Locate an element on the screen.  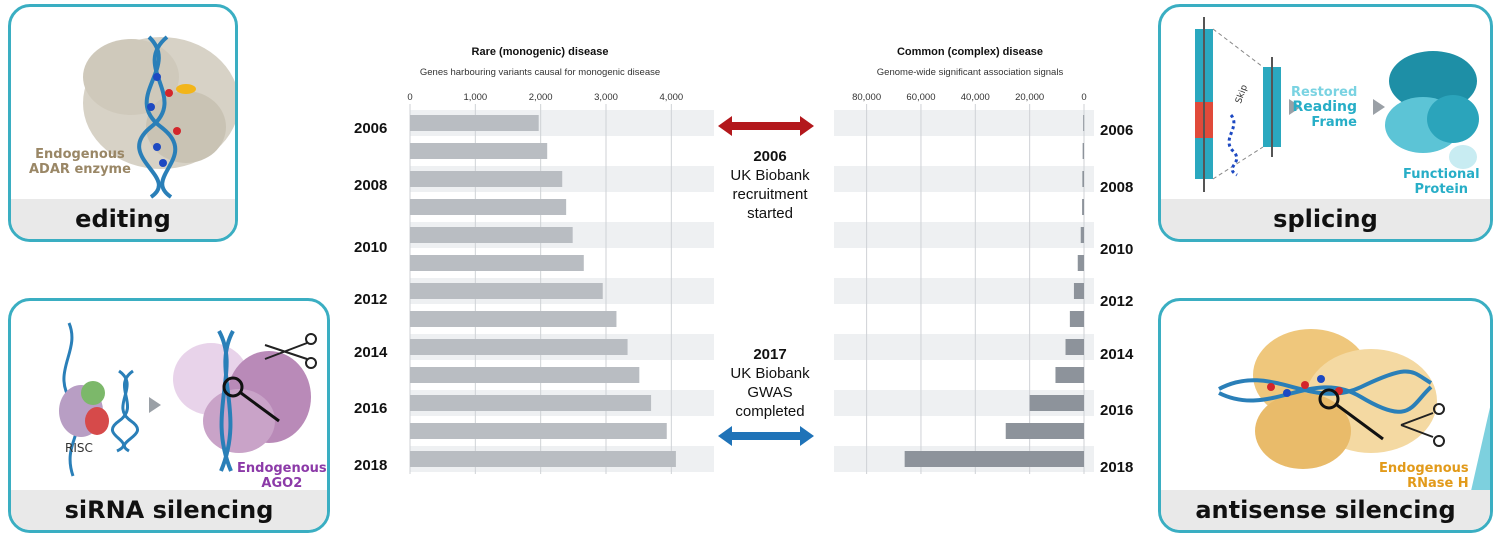
ago2-label-line2: AGO2 is located at coordinates (282, 483).